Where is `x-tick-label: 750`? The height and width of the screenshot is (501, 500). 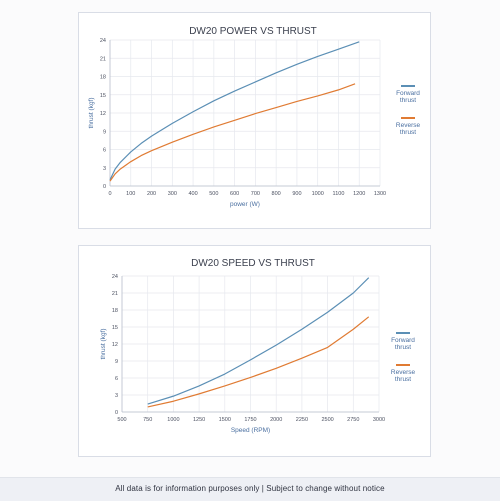
x-tick-label: 750 is located at coordinates (147, 420).